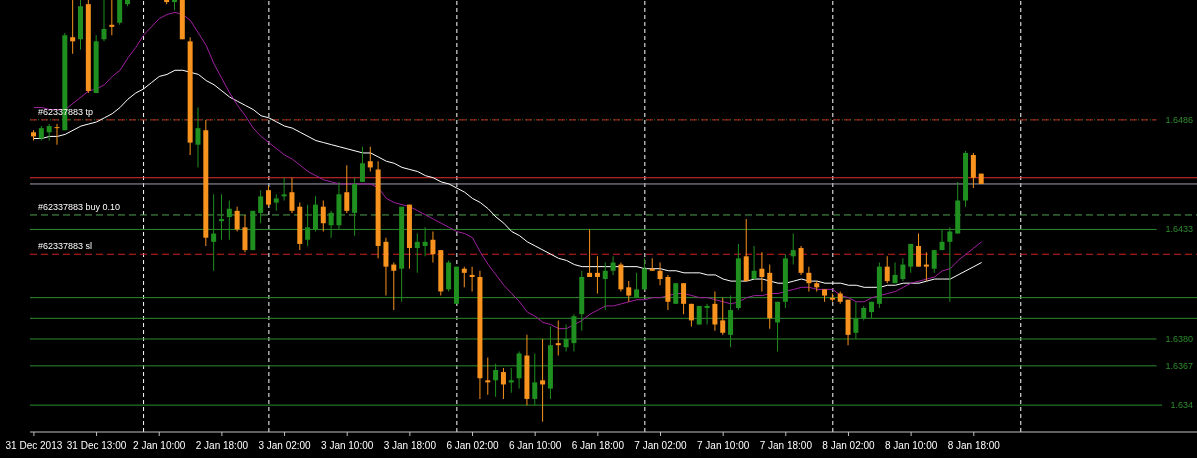 The image size is (1197, 458). What do you see at coordinates (911, 445) in the screenshot?
I see `x-tick-label: 8 Jan 10:00` at bounding box center [911, 445].